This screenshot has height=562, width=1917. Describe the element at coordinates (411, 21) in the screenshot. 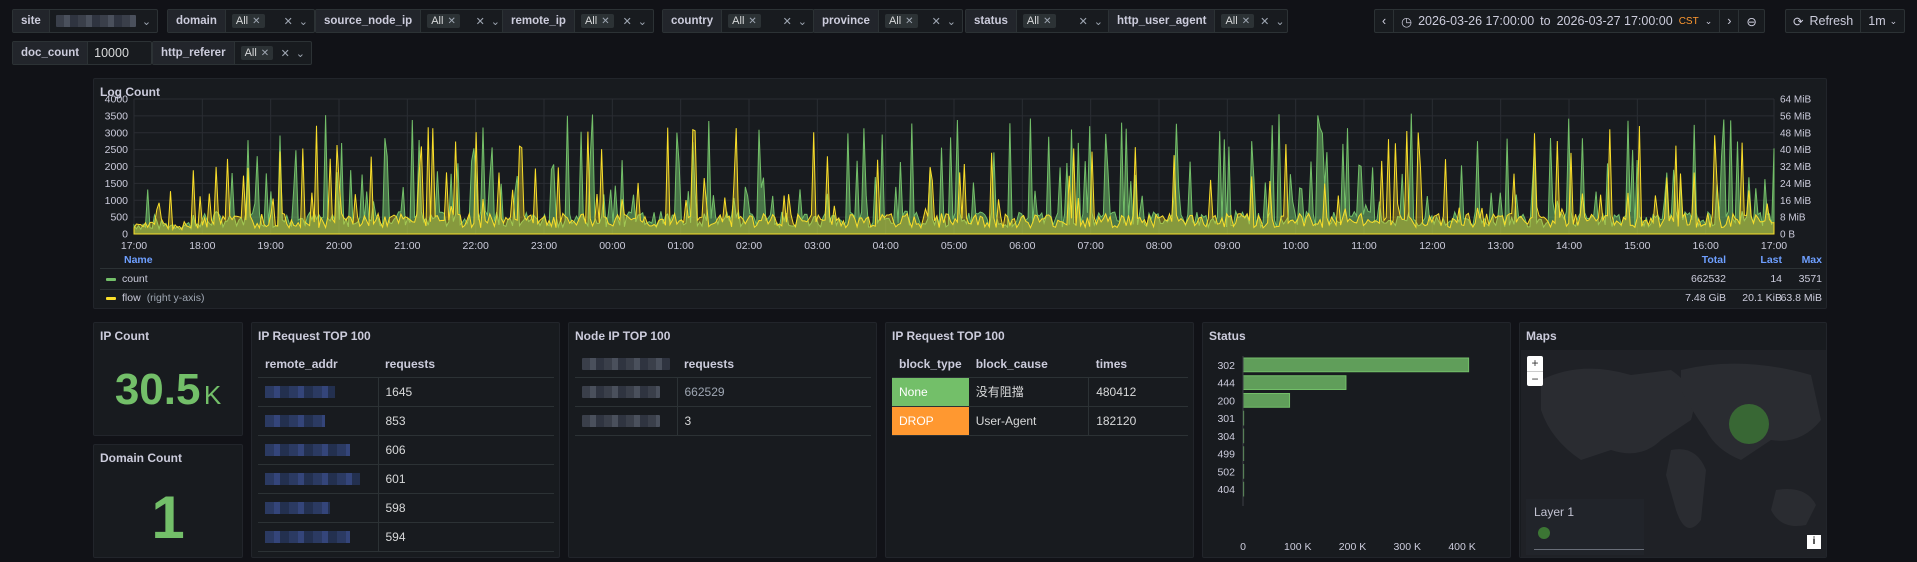

I see `variable-source-node-ip: source_node_ip All ✕ ✕ ⌄` at that location.